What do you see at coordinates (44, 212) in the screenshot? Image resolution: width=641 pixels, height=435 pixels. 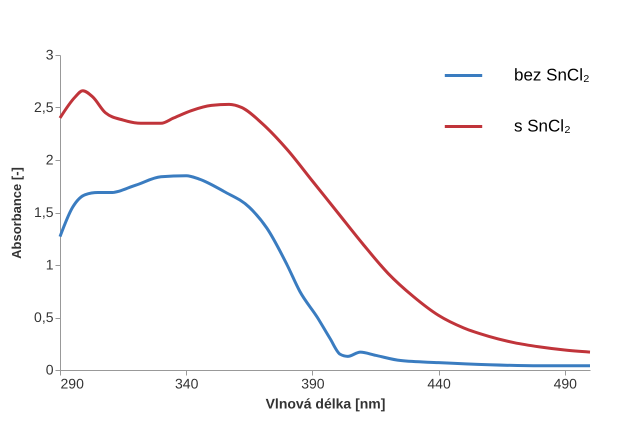 I see `y-tick-label: 1,5` at bounding box center [44, 212].